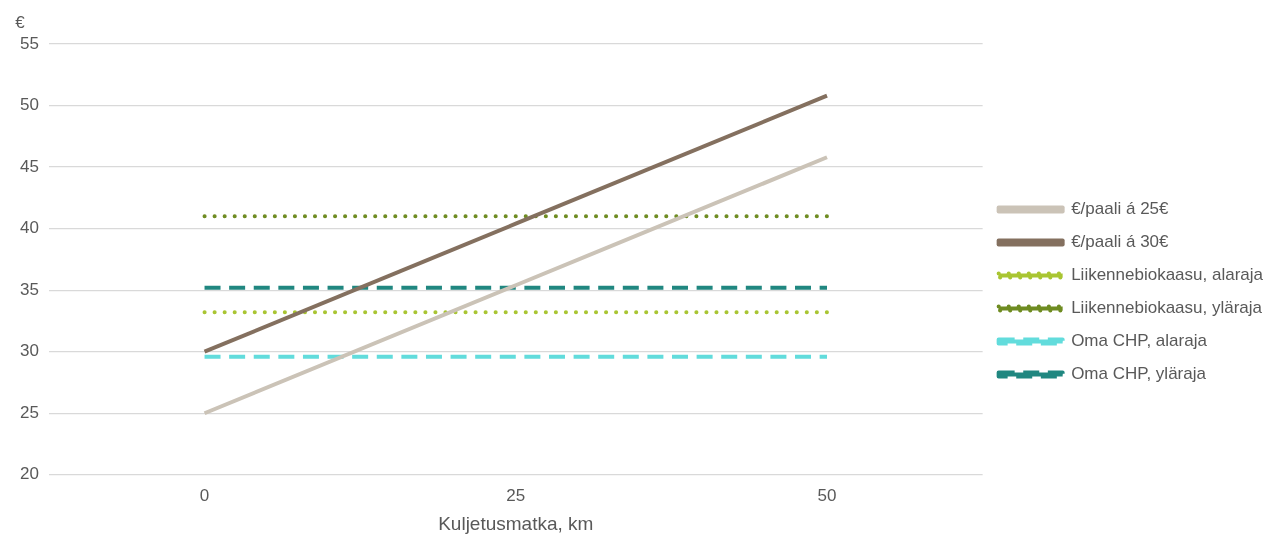 The height and width of the screenshot is (546, 1283). I want to click on x-tick-label: 0, so click(204, 495).